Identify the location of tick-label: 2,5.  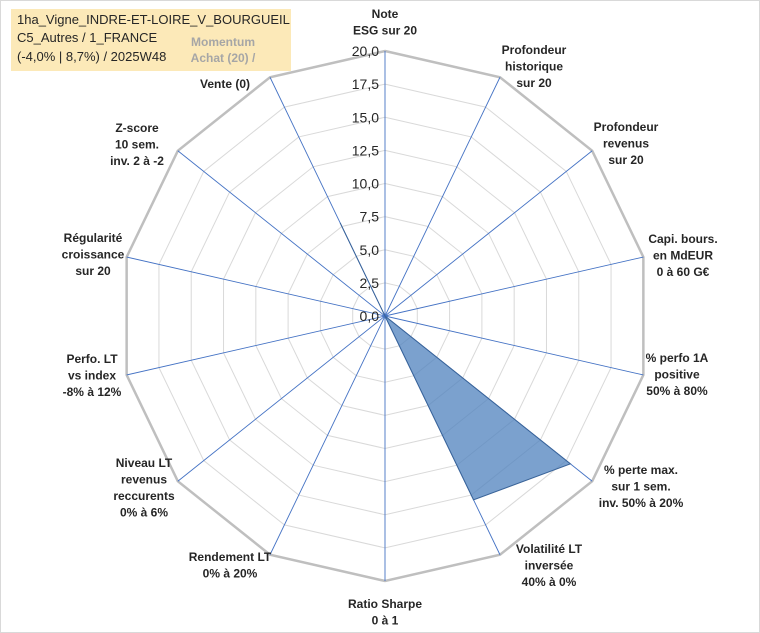
(370, 283).